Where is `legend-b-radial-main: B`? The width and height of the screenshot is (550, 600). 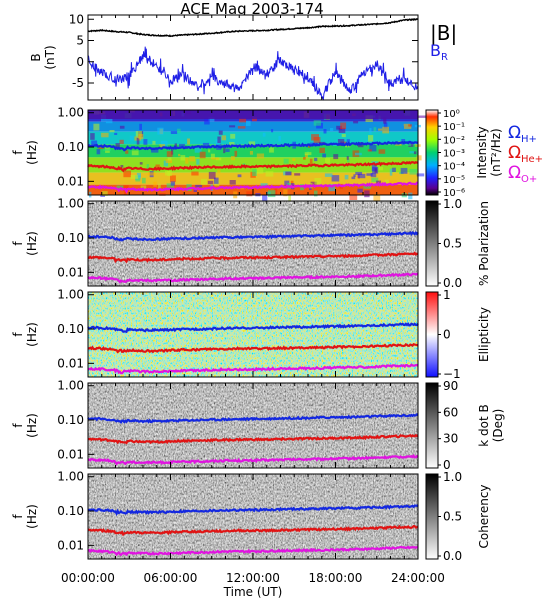 legend-b-radial-main: B is located at coordinates (435, 50).